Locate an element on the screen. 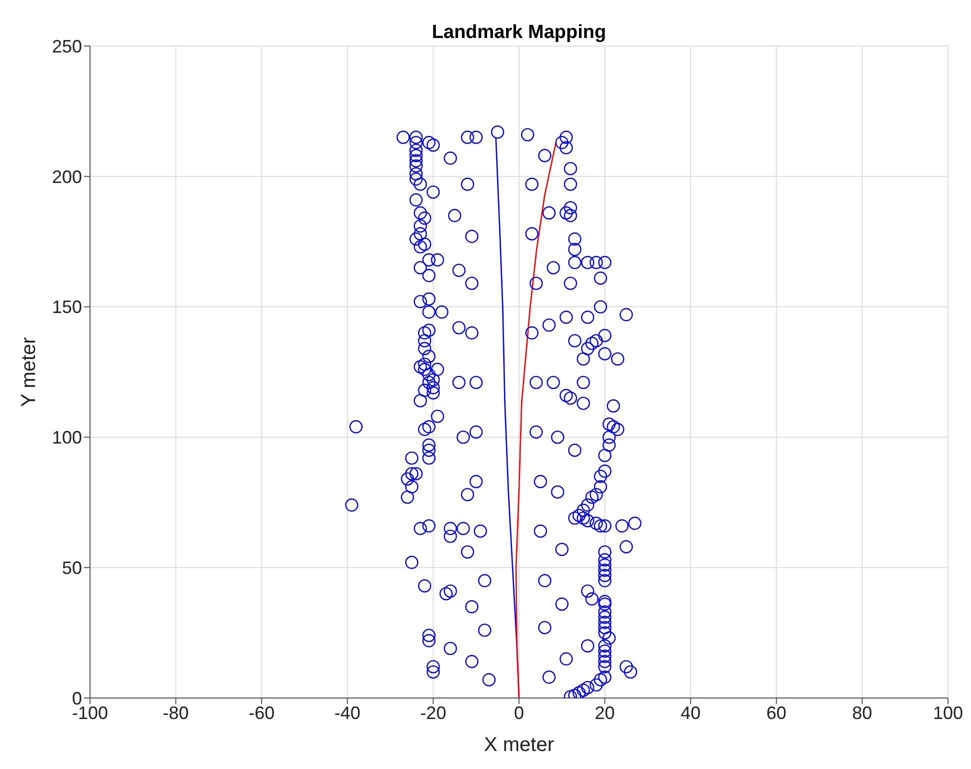 This screenshot has width=971, height=769. y-tick-label: 100 is located at coordinates (67, 438).